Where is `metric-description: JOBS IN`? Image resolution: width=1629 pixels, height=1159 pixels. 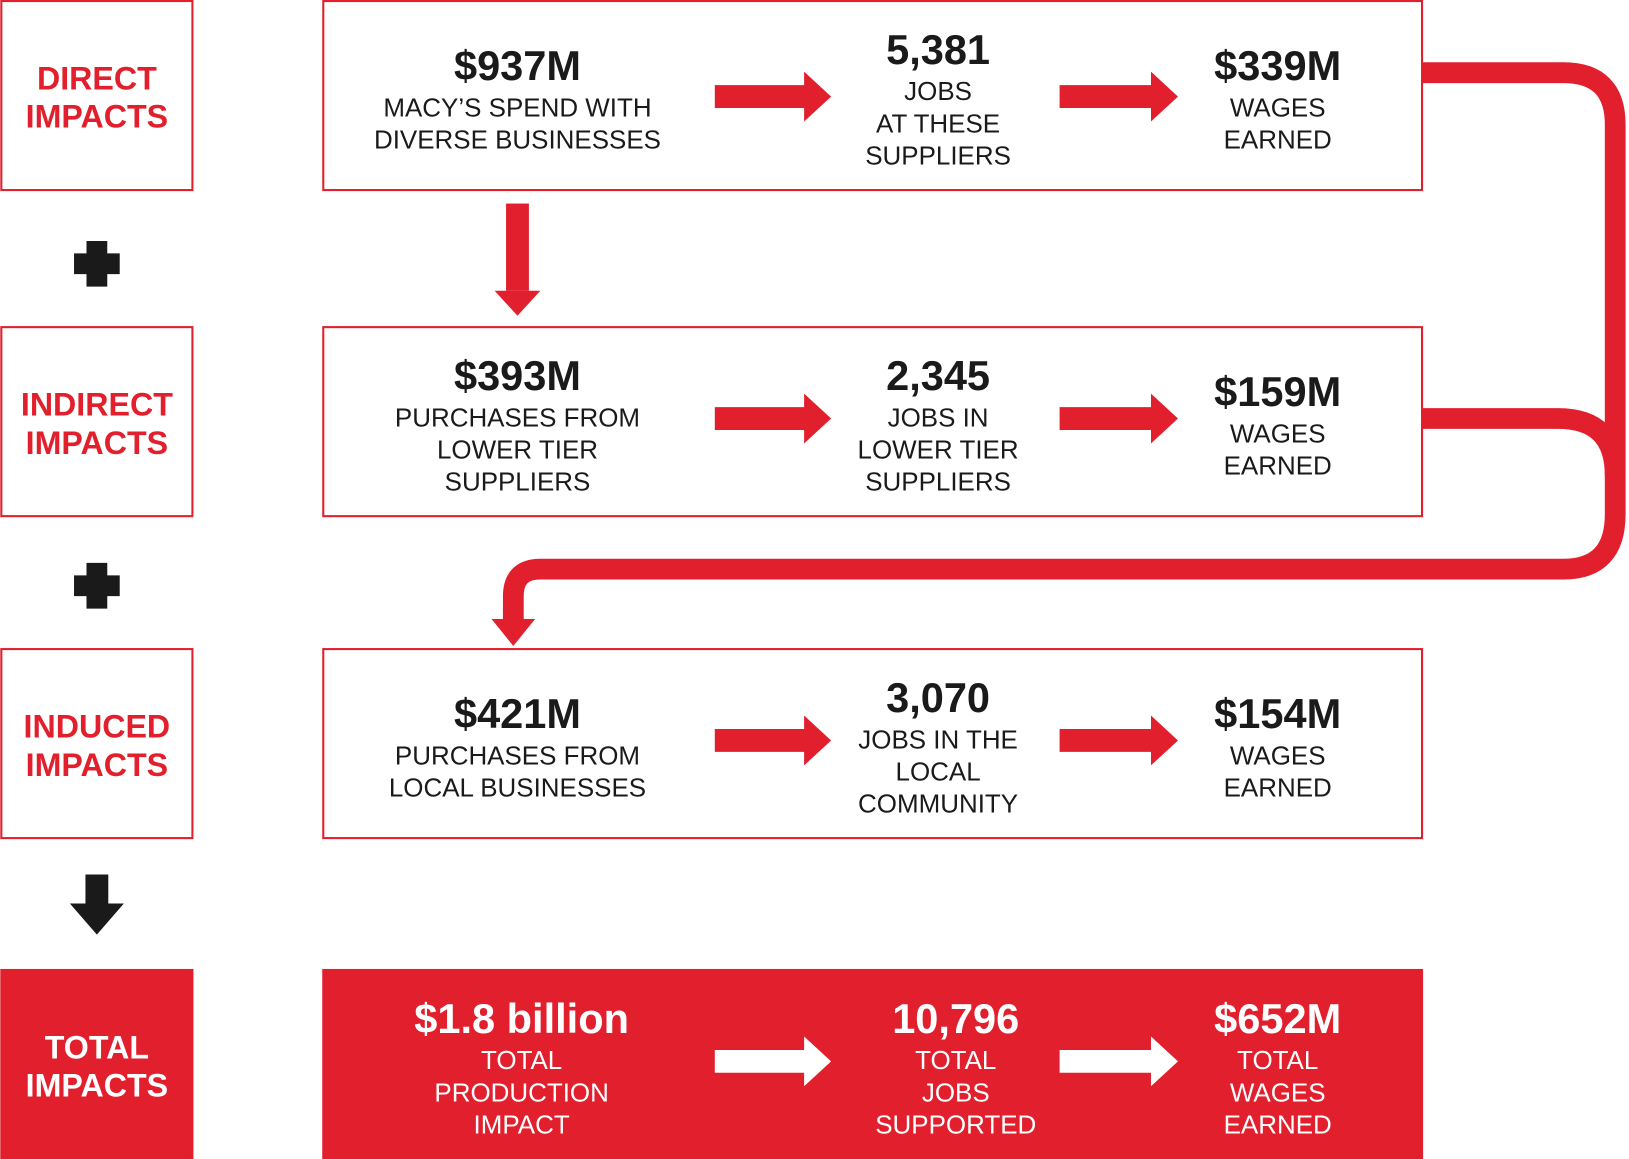 metric-description: JOBS IN is located at coordinates (938, 417).